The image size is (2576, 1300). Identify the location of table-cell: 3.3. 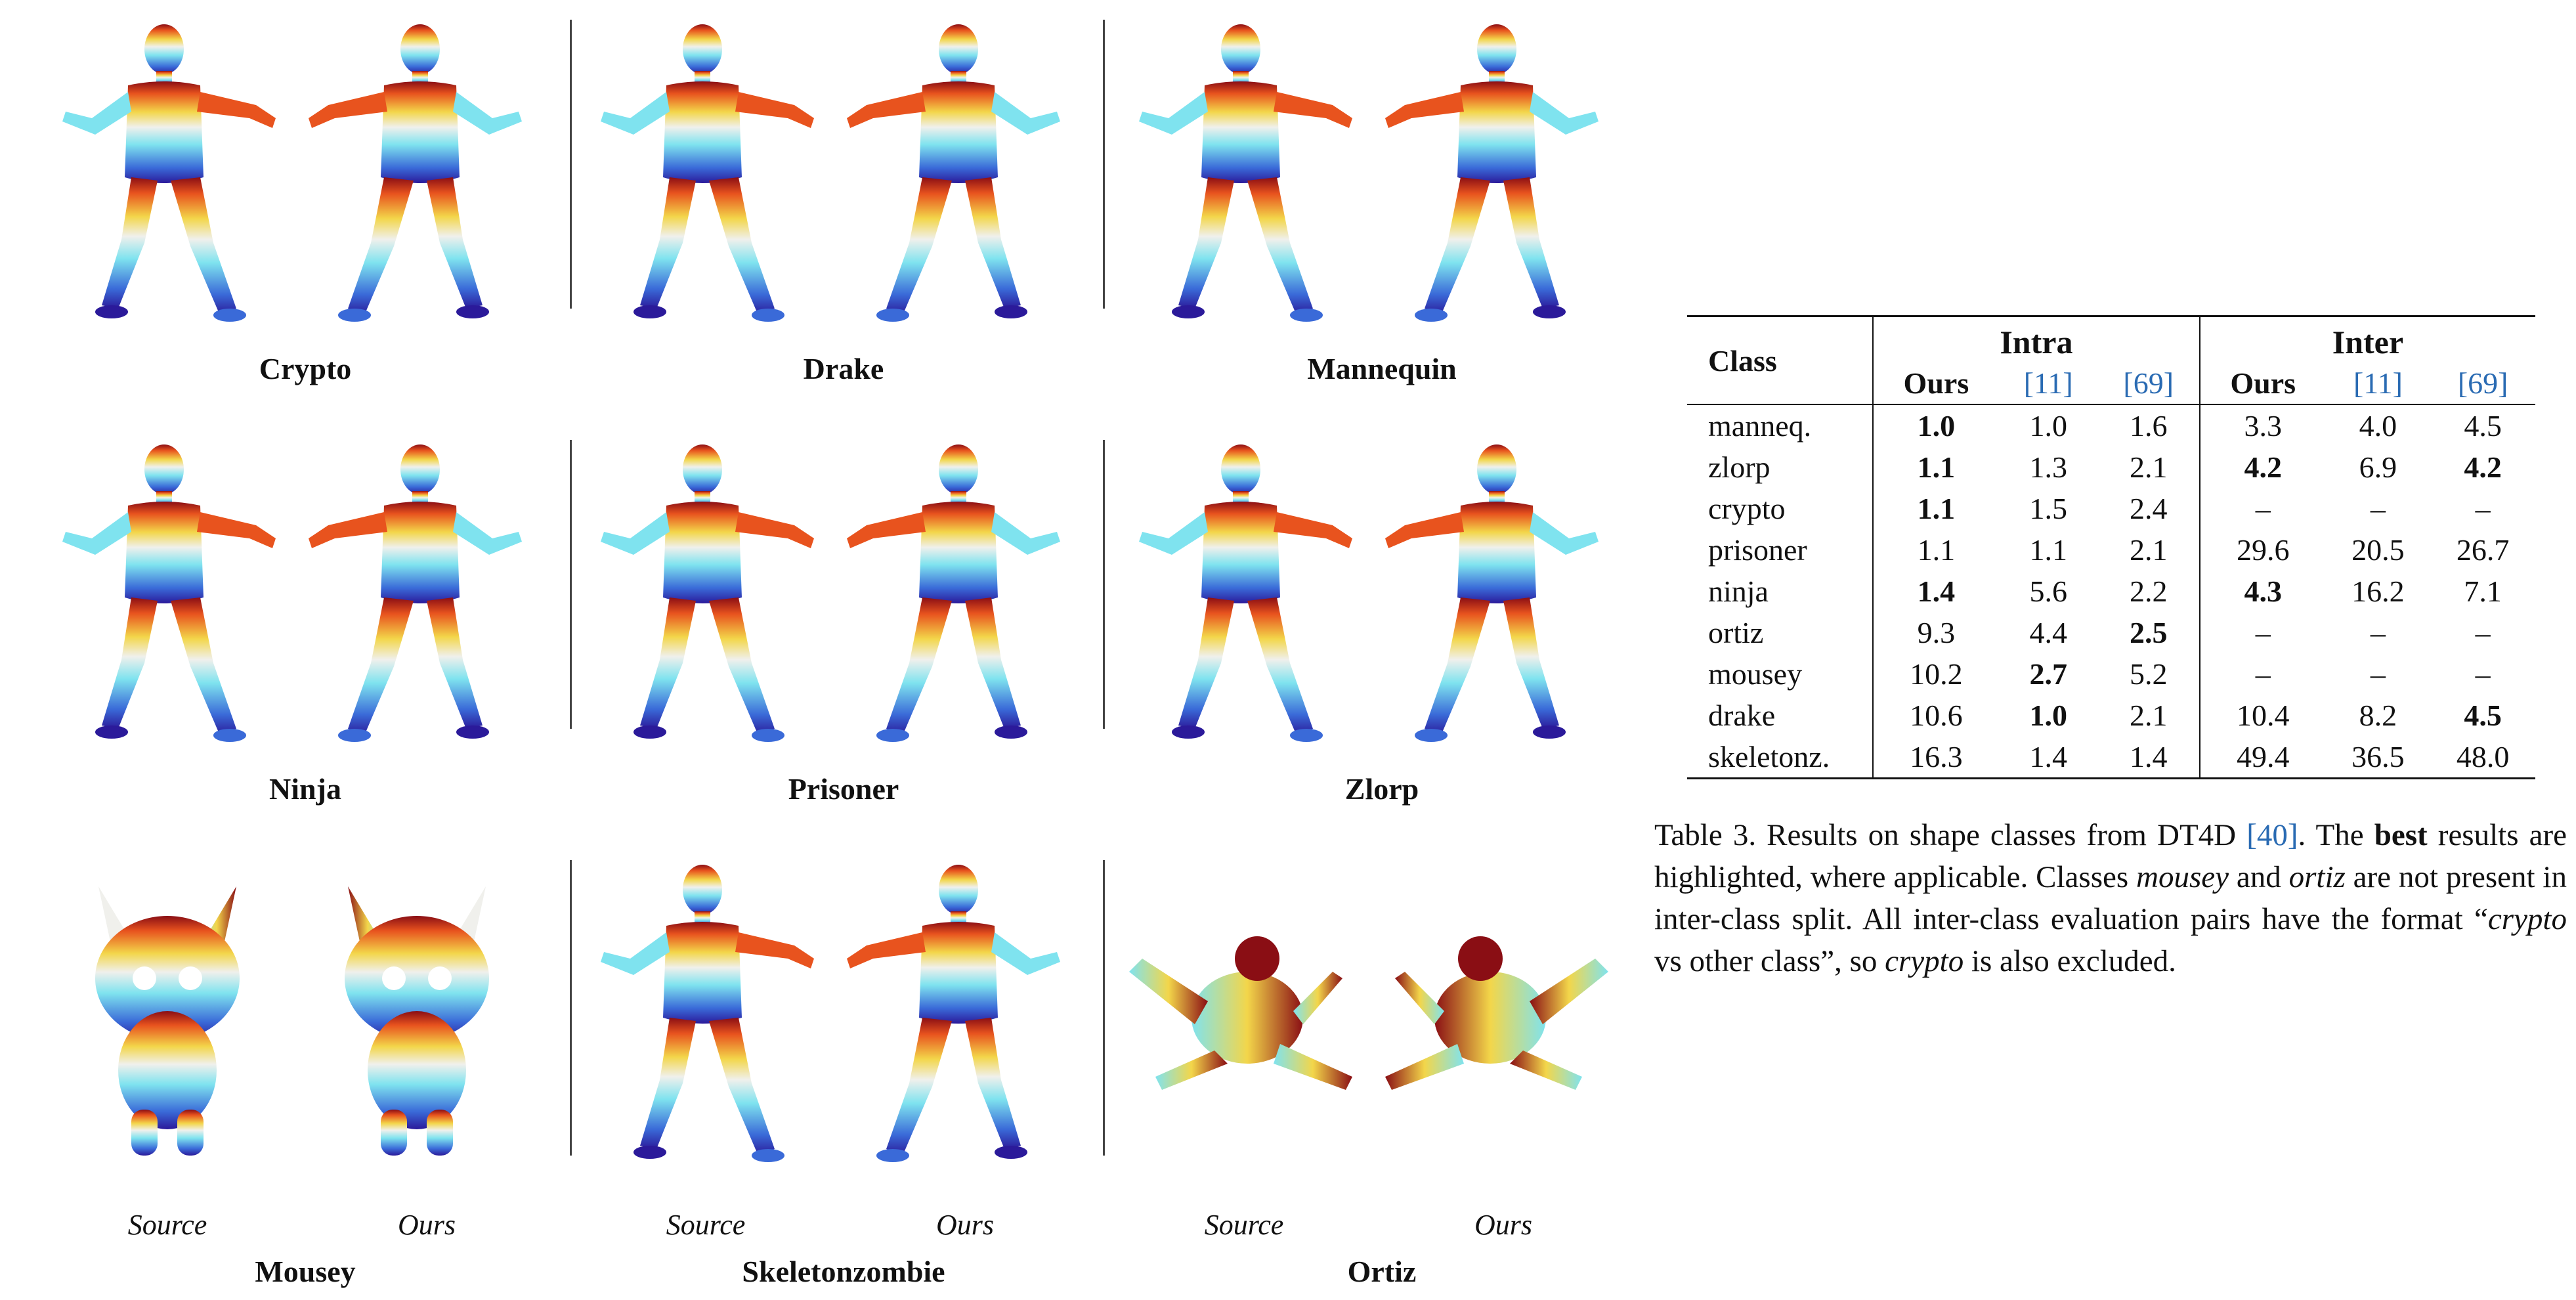
(2263, 426).